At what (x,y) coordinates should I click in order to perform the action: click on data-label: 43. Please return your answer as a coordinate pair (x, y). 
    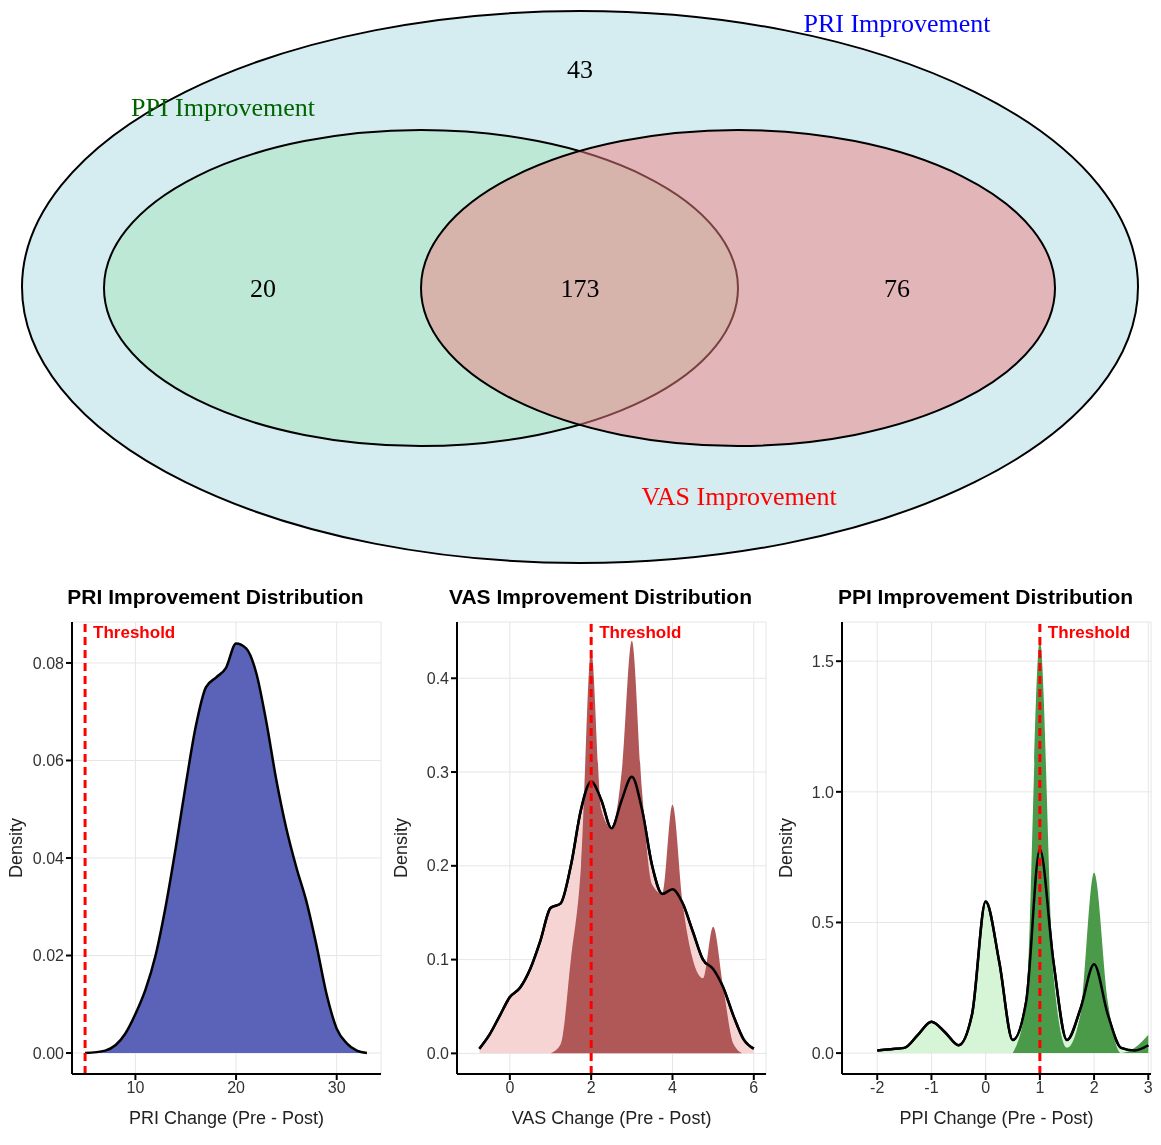
    Looking at the image, I should click on (580, 69).